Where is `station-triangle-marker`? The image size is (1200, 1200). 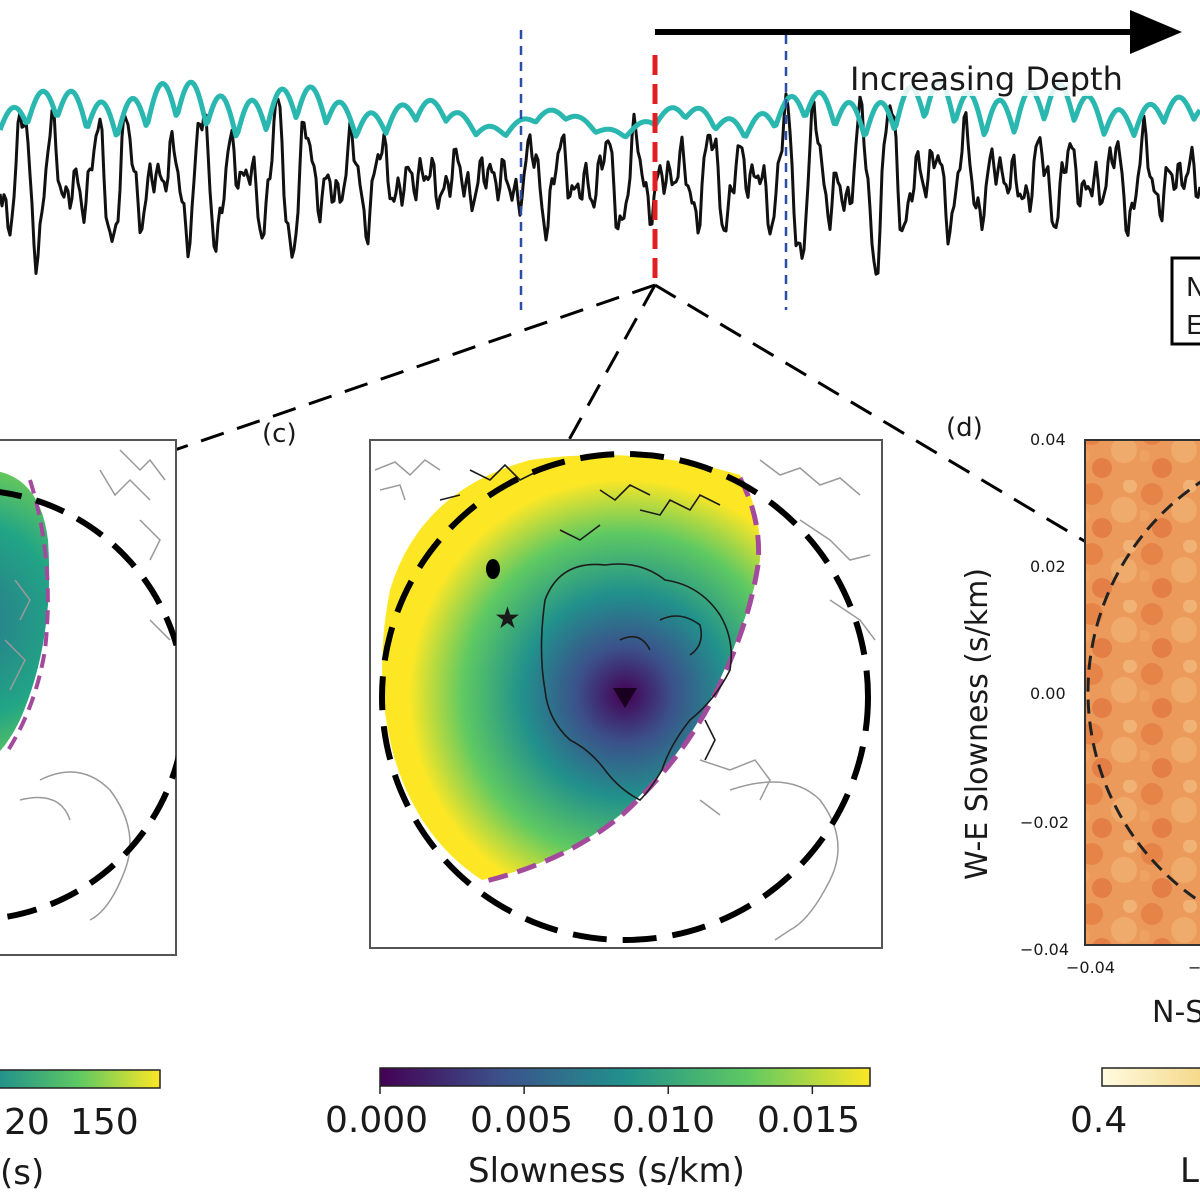 station-triangle-marker is located at coordinates (625, 698).